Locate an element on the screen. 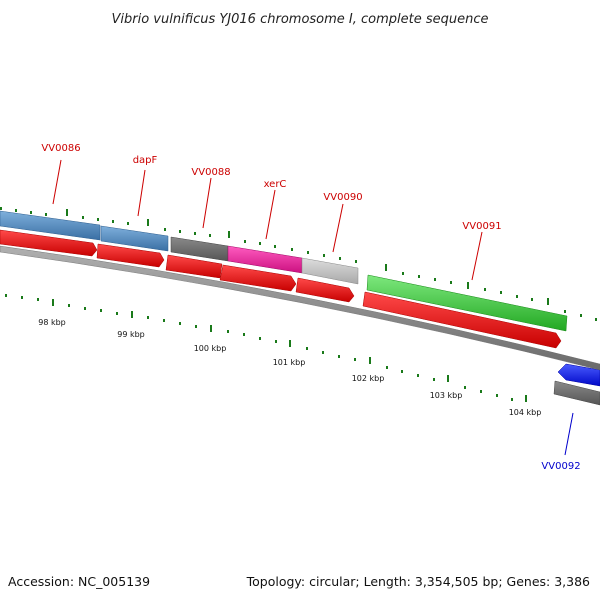  gene-vv0091 is located at coordinates (467, 303).